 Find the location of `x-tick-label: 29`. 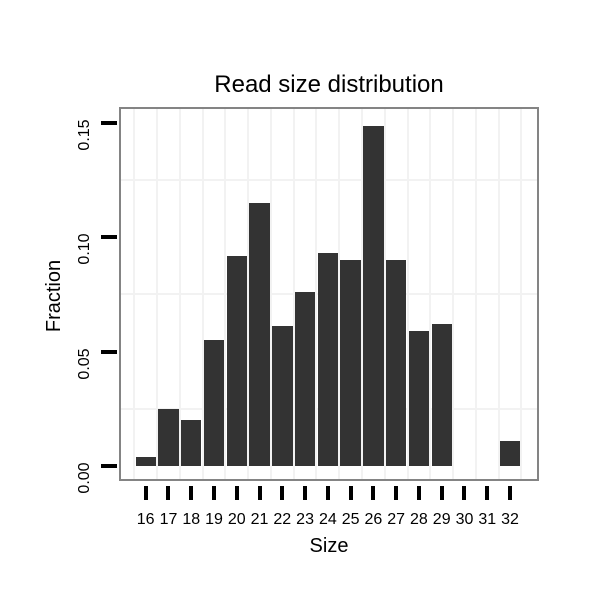

x-tick-label: 29 is located at coordinates (441, 519).